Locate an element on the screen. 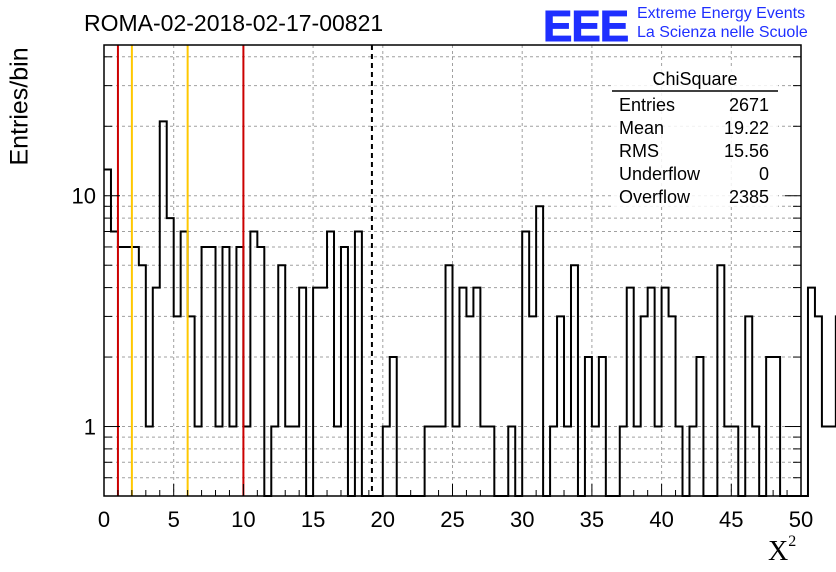  stats-label: RMS is located at coordinates (639, 151).